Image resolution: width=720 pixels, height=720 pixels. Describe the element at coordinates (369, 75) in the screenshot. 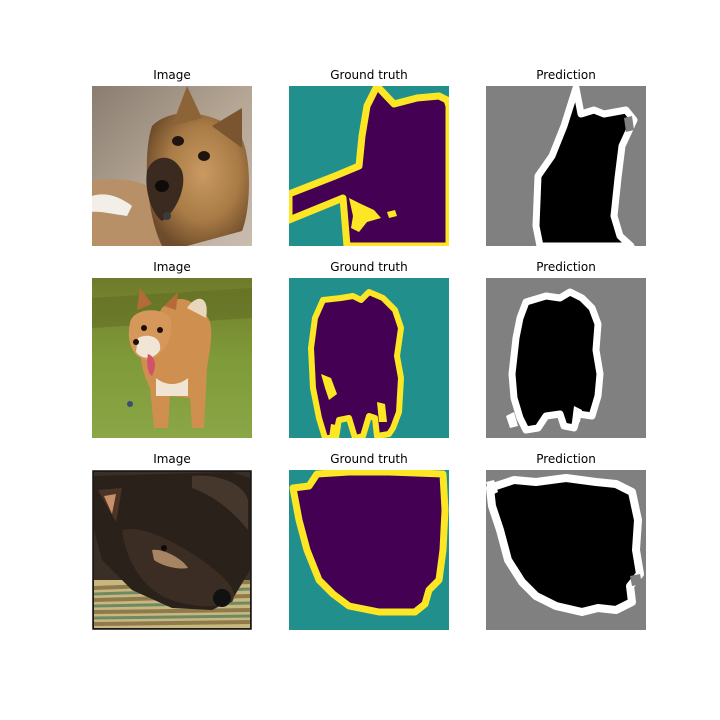

I see `row1-ground-truth-title: Ground truth` at that location.